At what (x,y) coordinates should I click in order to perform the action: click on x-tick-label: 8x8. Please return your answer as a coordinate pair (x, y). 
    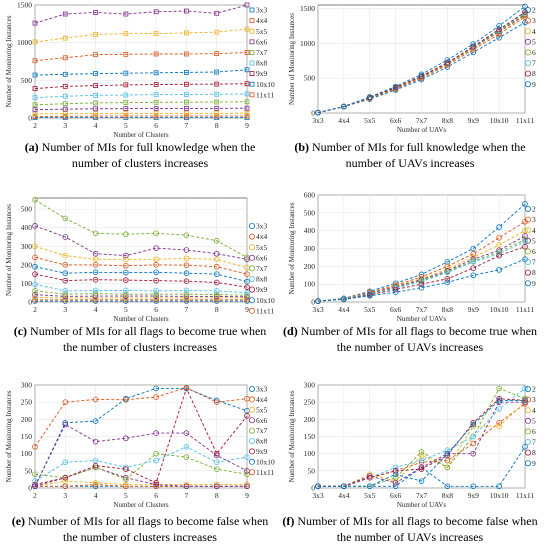
    Looking at the image, I should click on (448, 309).